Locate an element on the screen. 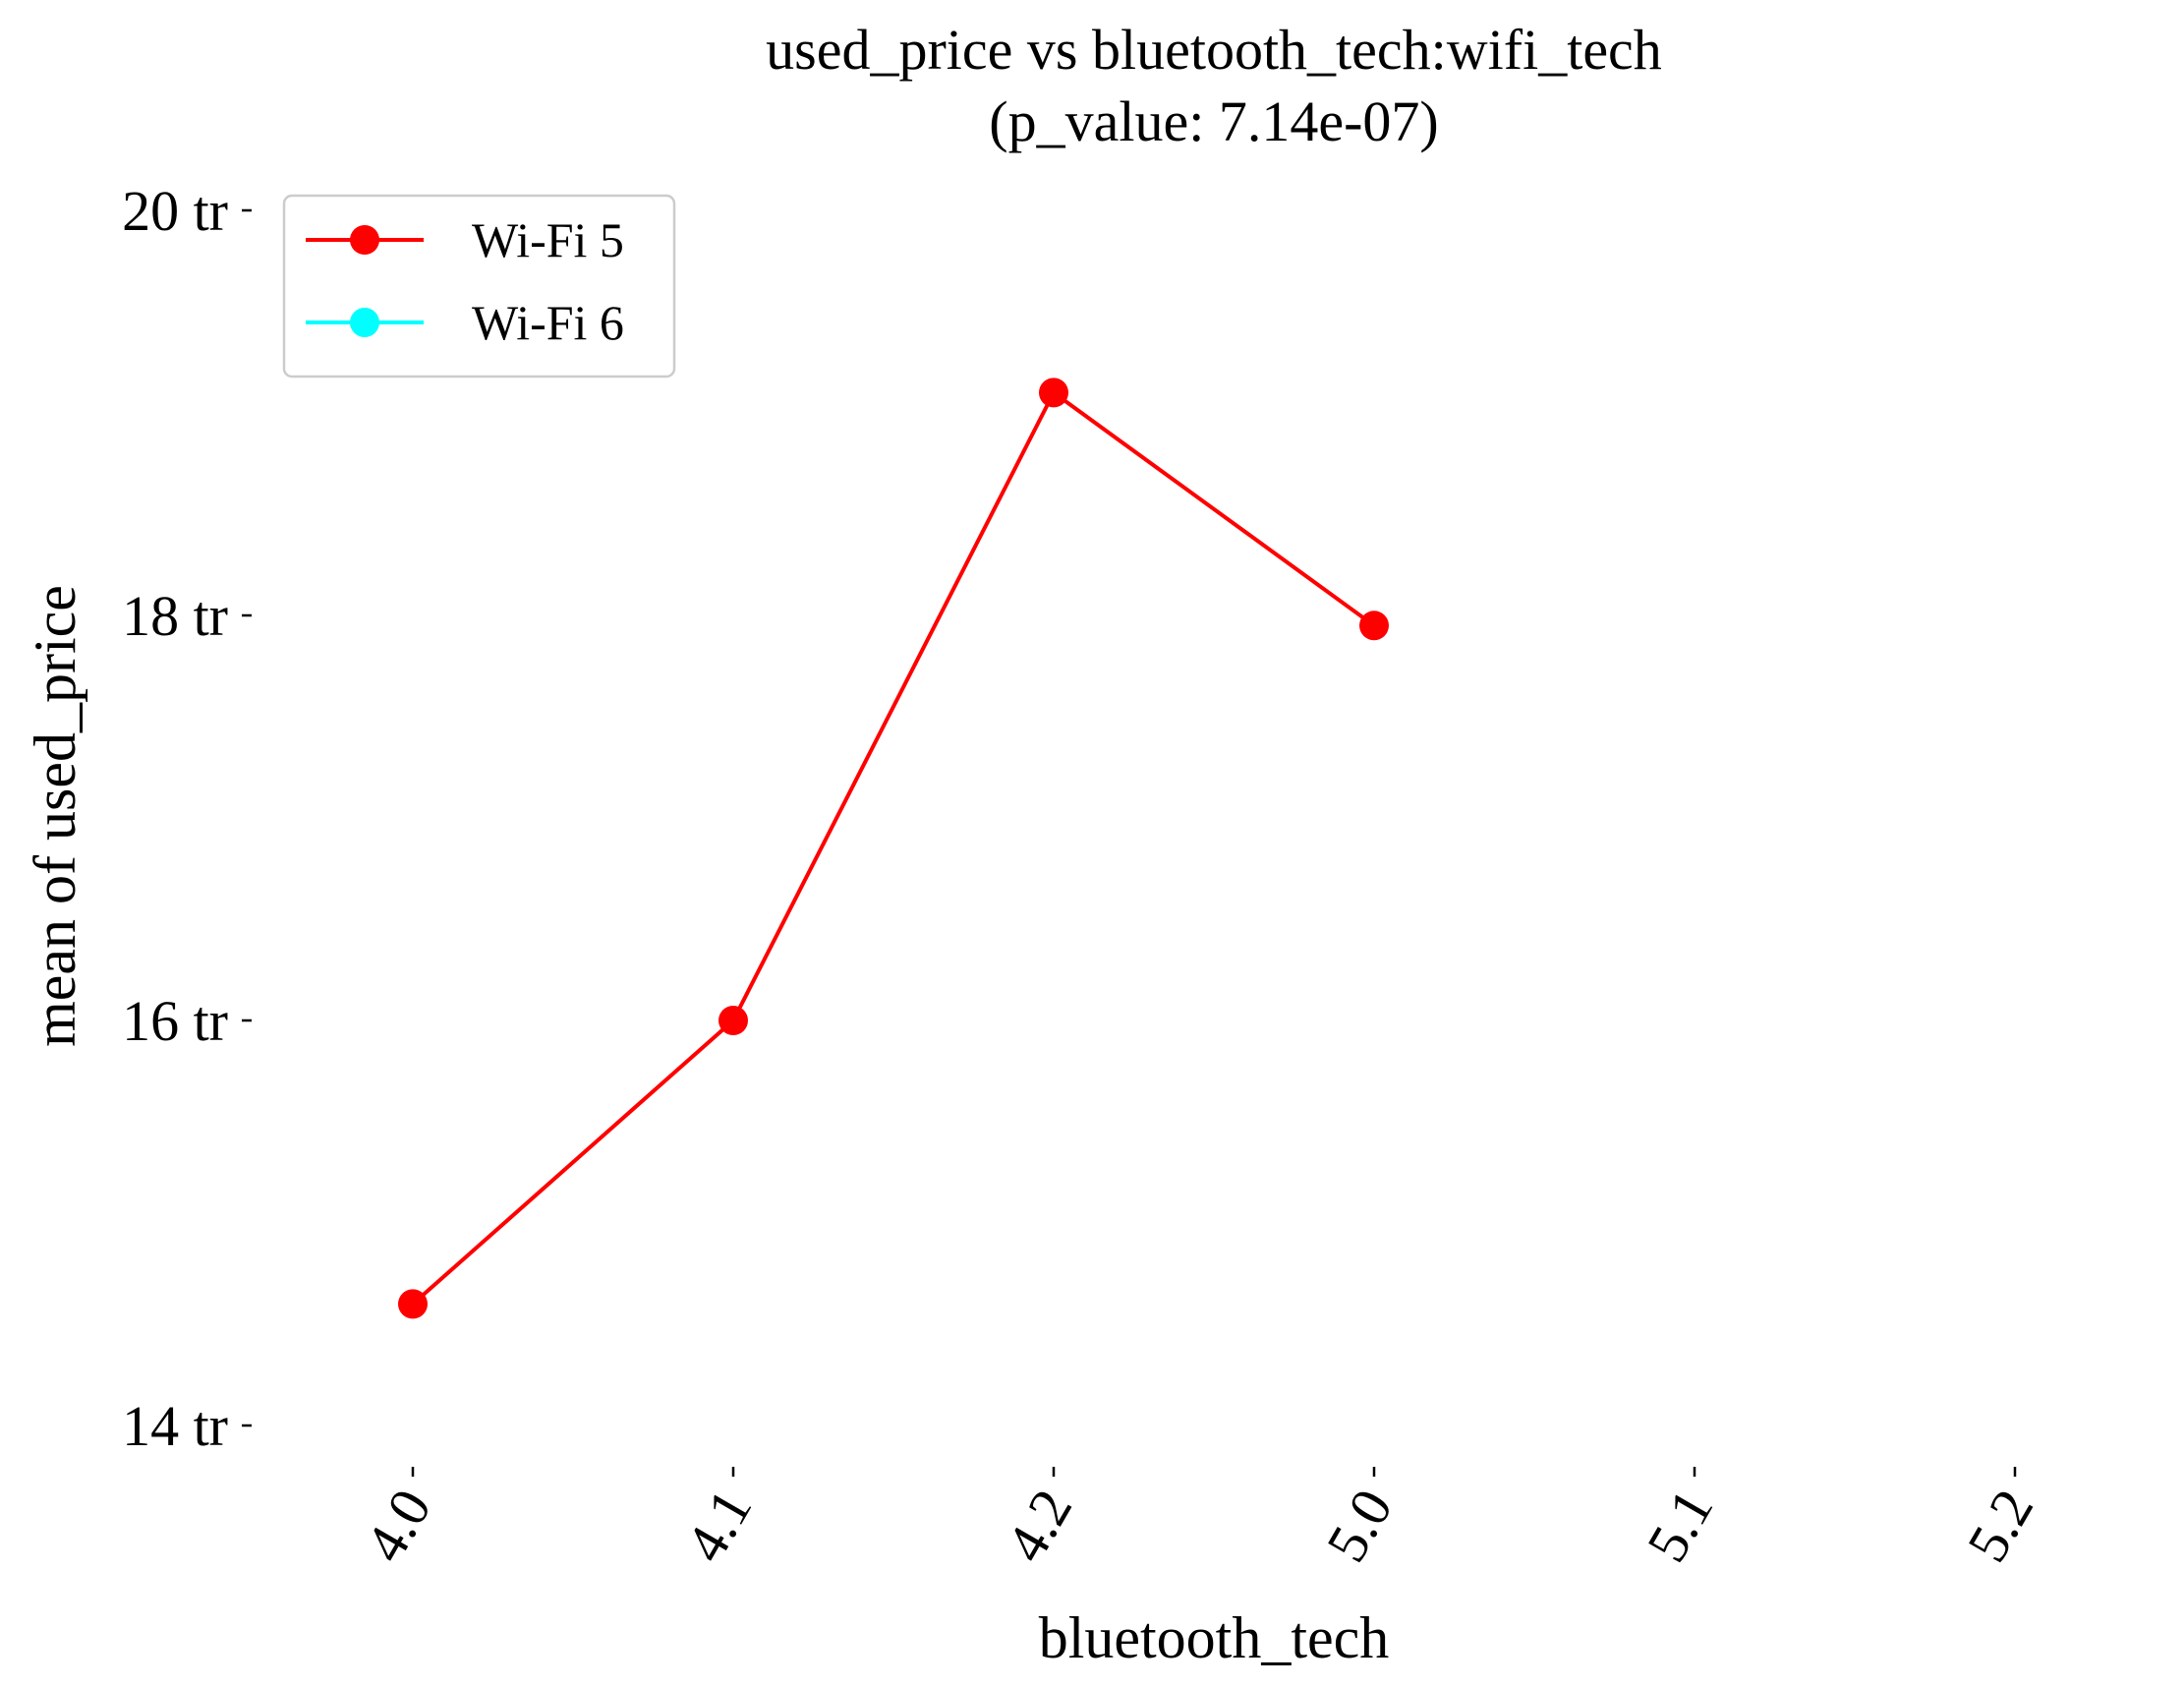  y-axis-label: mean of used_price is located at coordinates (55, 816).